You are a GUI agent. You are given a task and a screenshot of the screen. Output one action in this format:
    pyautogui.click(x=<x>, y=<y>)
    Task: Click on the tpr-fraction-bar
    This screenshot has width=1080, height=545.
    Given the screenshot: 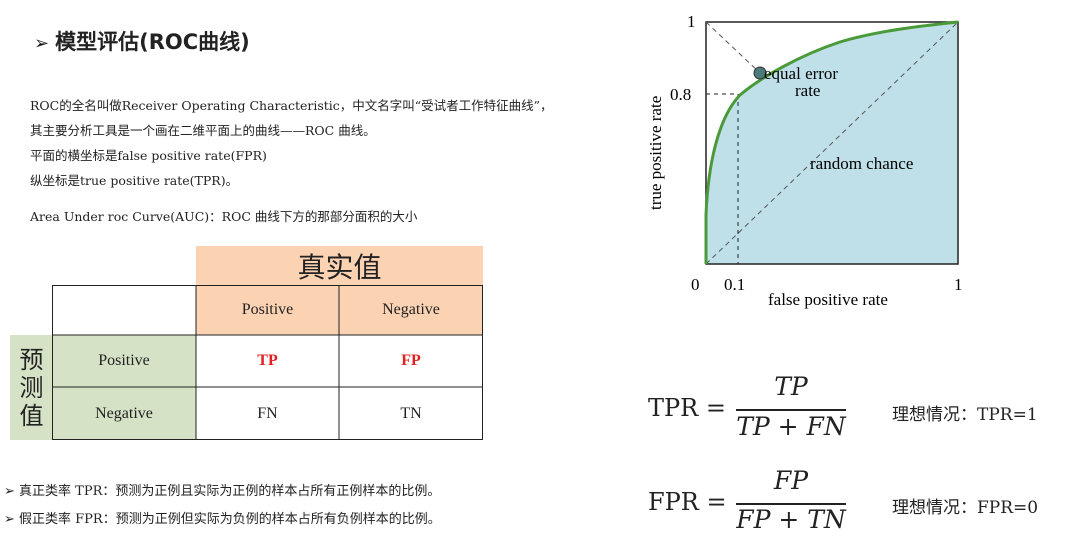 What is the action you would take?
    pyautogui.click(x=791, y=410)
    